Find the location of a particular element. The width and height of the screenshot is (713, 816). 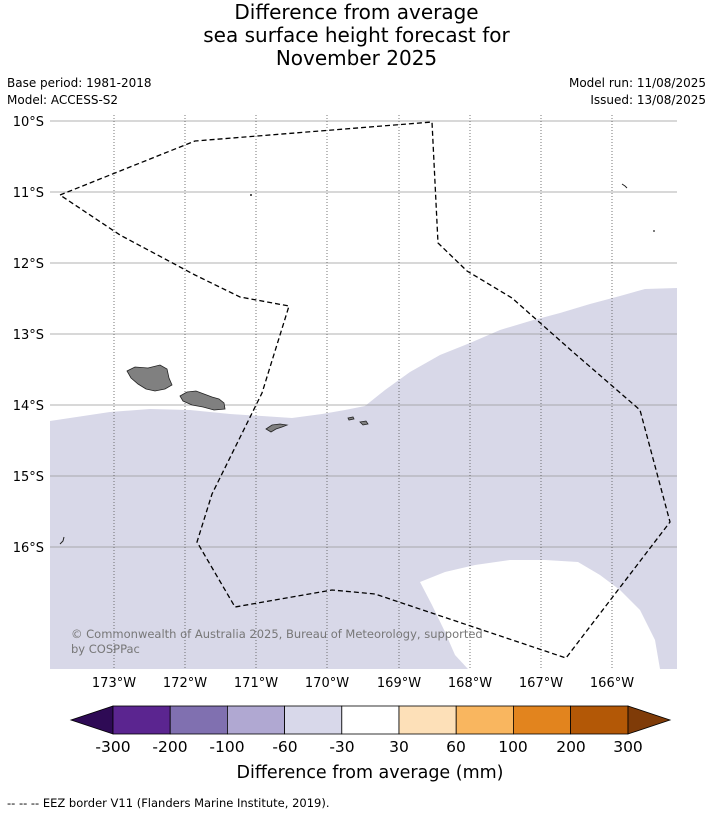

colorbar is located at coordinates (370, 720).